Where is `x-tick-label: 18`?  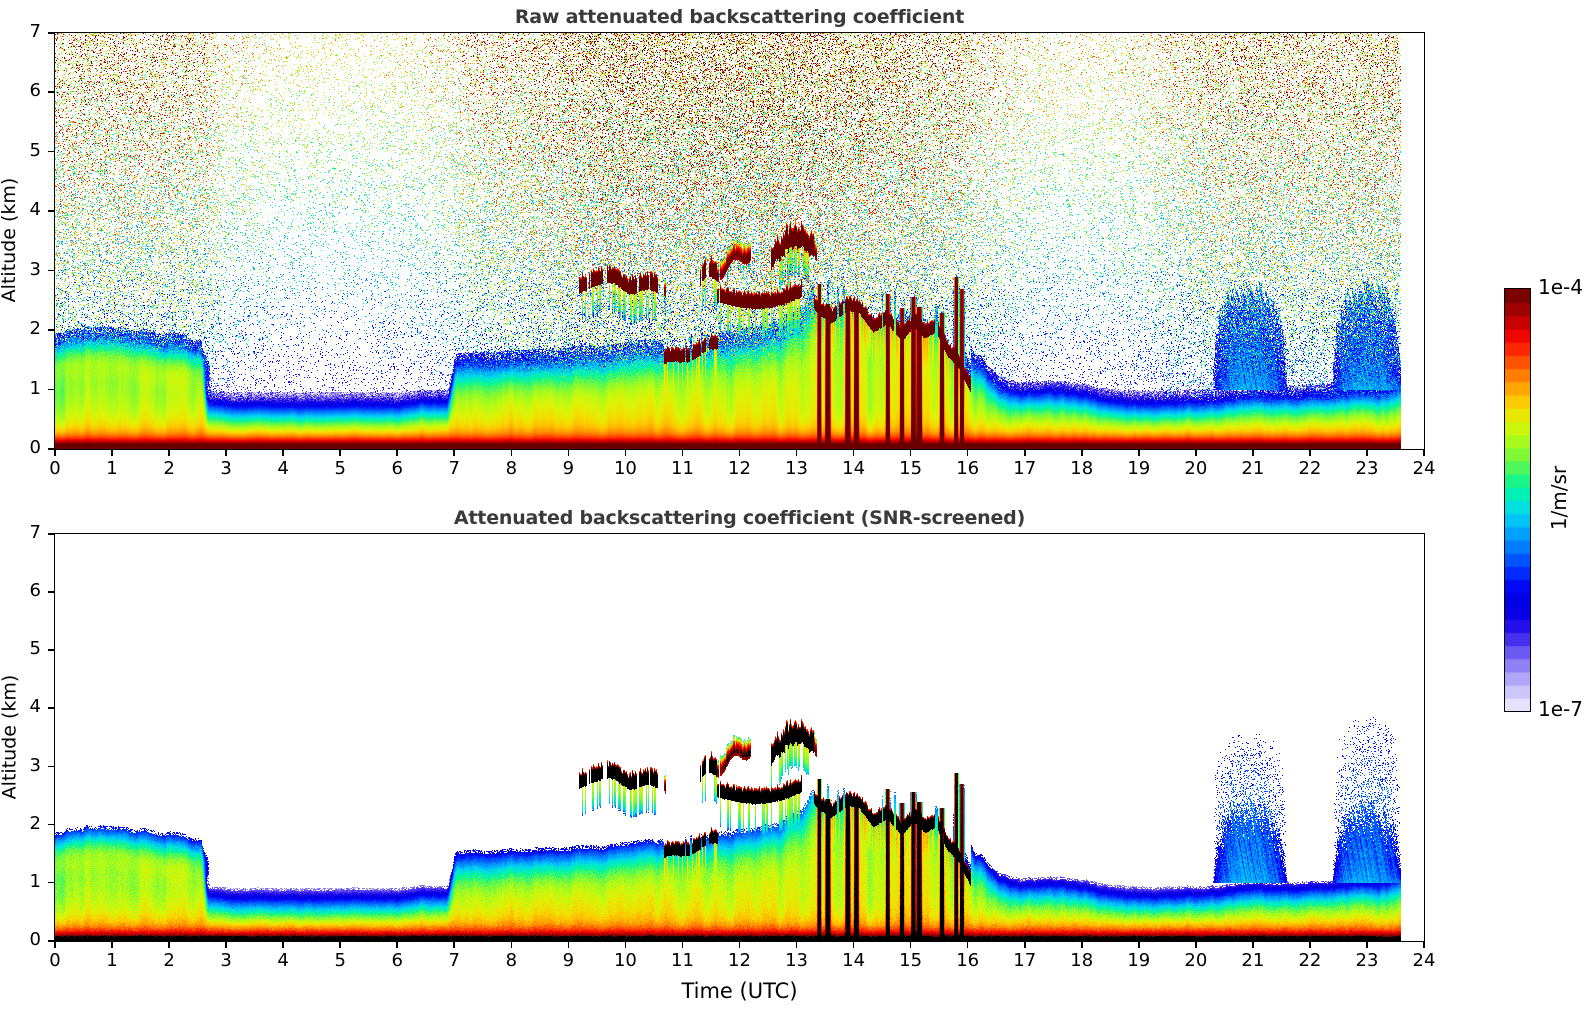
x-tick-label: 18 is located at coordinates (1082, 468).